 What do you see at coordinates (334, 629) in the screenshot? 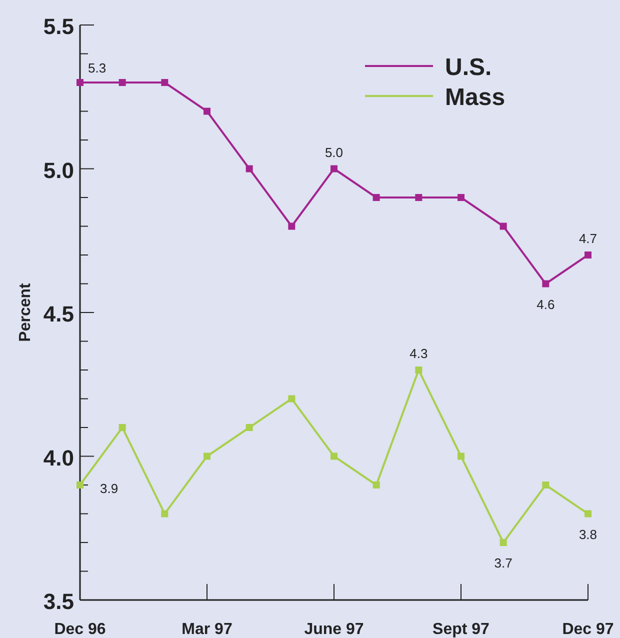
I see `x-tick-label: June 97` at bounding box center [334, 629].